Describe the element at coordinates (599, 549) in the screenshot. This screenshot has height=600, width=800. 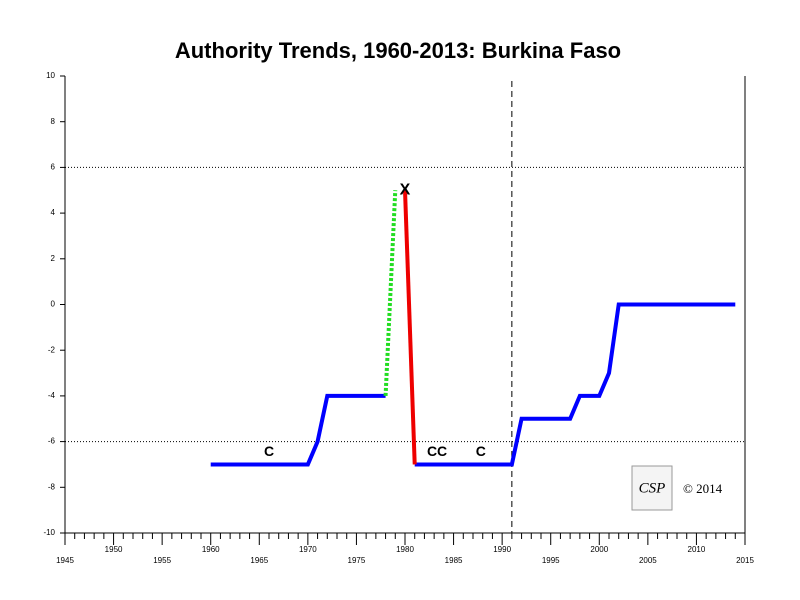
I see `x-tick-label: 2000` at that location.